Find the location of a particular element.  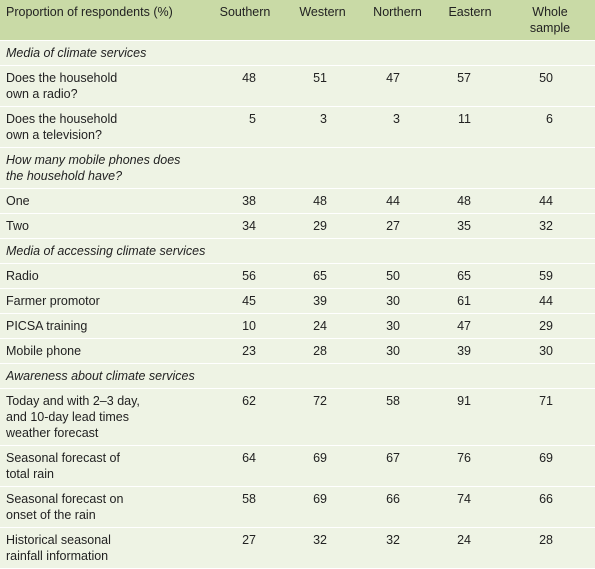

header-cell: Western is located at coordinates (322, 20).